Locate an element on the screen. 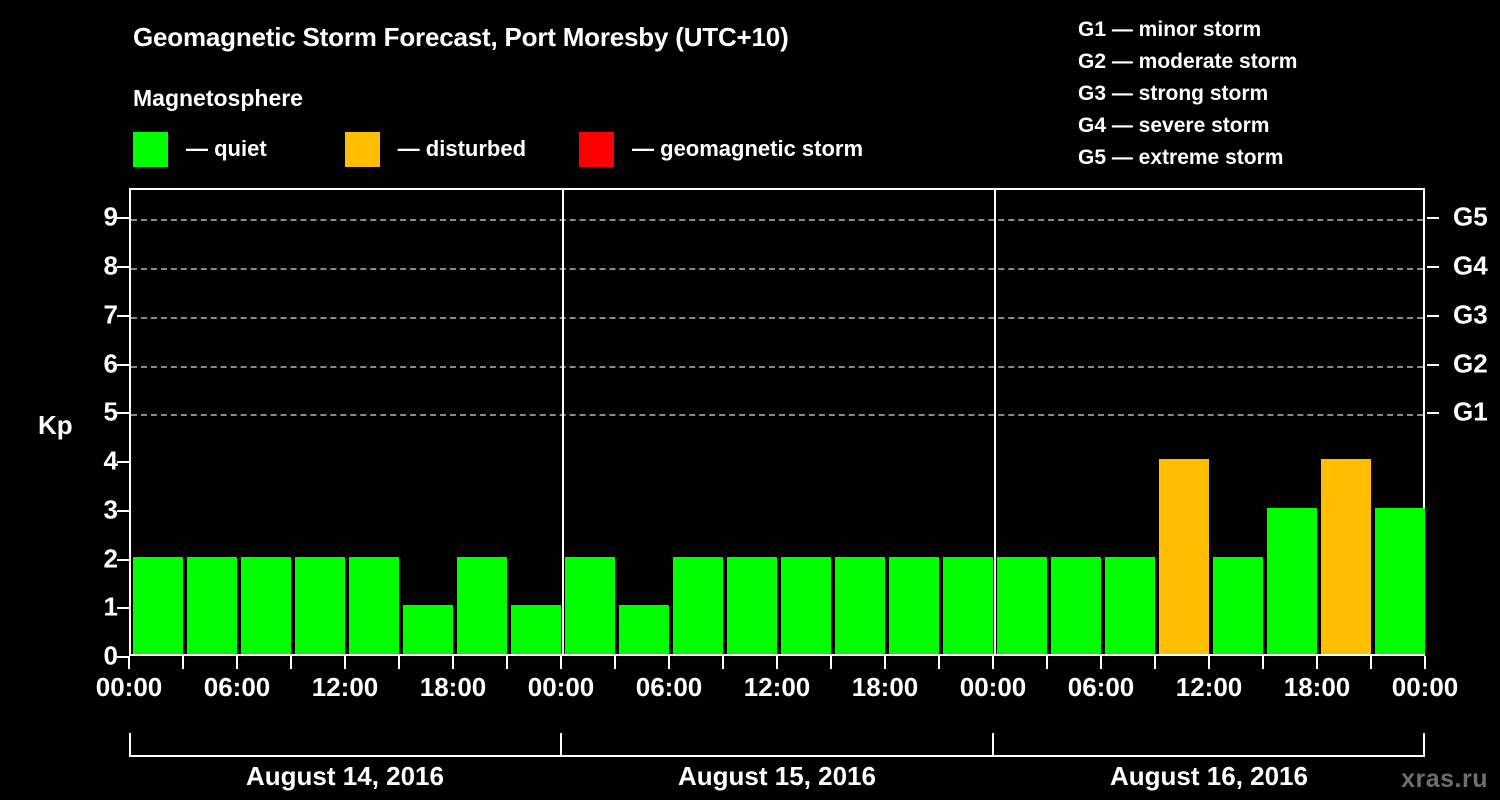 The image size is (1500, 800). day-label: August 16, 2016 is located at coordinates (1209, 776).